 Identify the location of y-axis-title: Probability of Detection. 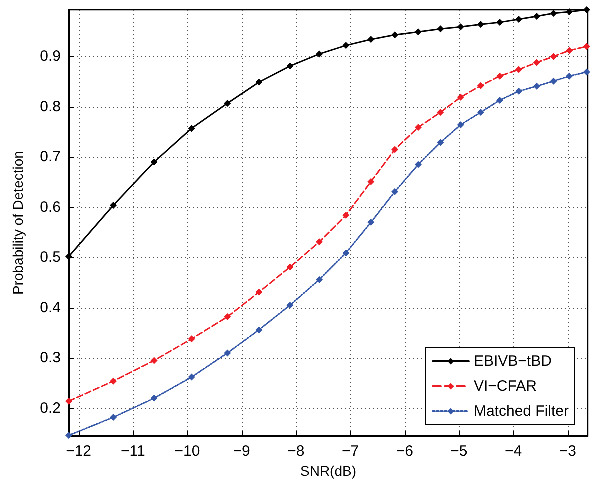
(18, 223).